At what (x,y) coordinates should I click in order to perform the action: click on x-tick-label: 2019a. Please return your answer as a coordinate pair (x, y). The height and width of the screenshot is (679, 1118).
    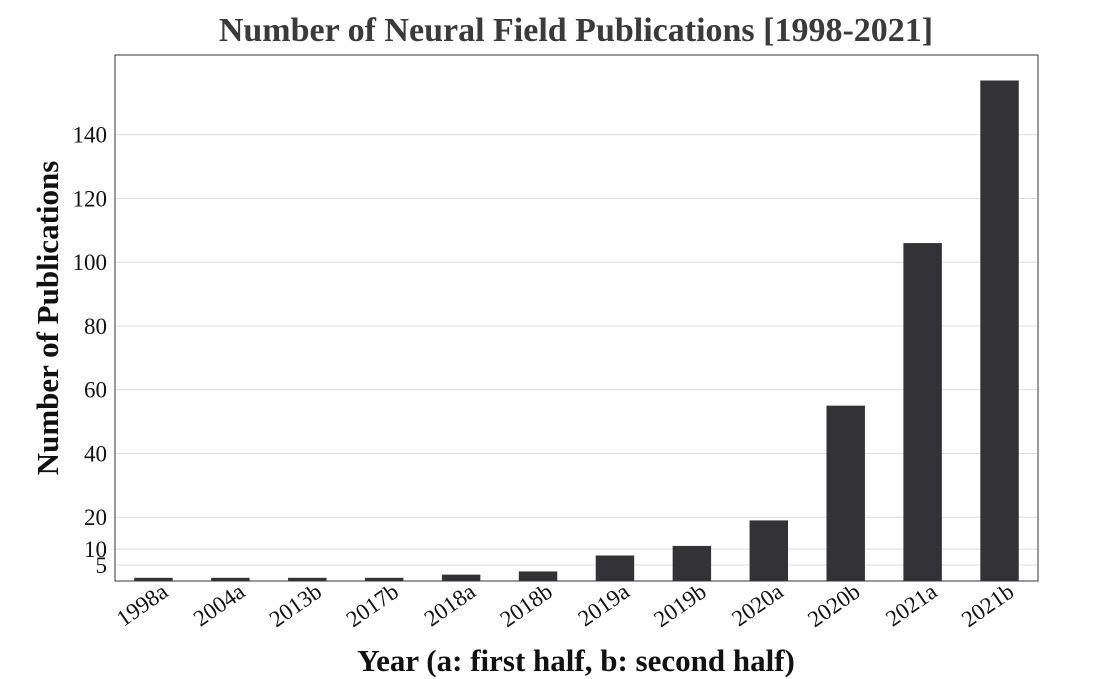
    Looking at the image, I should click on (603, 605).